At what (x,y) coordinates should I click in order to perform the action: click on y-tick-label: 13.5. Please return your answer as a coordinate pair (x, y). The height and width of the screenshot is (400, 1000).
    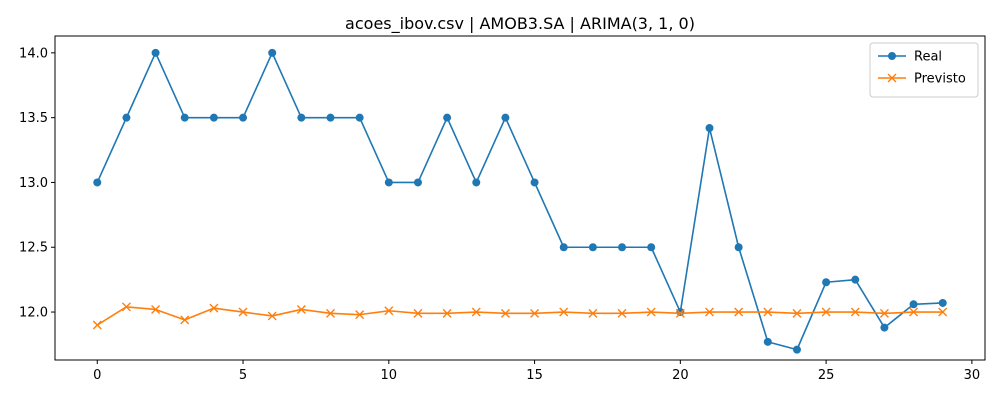
    Looking at the image, I should click on (33, 118).